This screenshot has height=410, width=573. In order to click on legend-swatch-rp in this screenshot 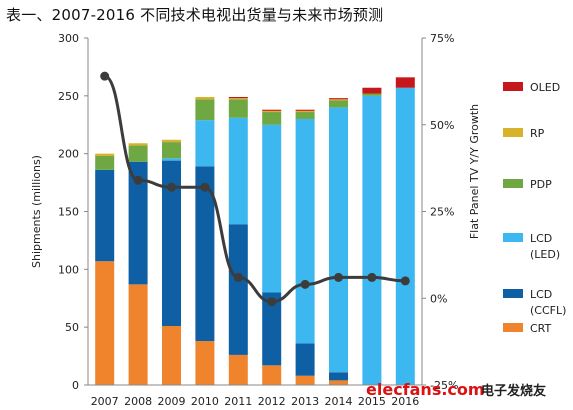, I will do `click(513, 132)`.